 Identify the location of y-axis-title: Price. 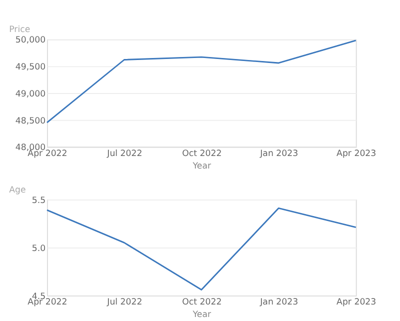
(19, 30).